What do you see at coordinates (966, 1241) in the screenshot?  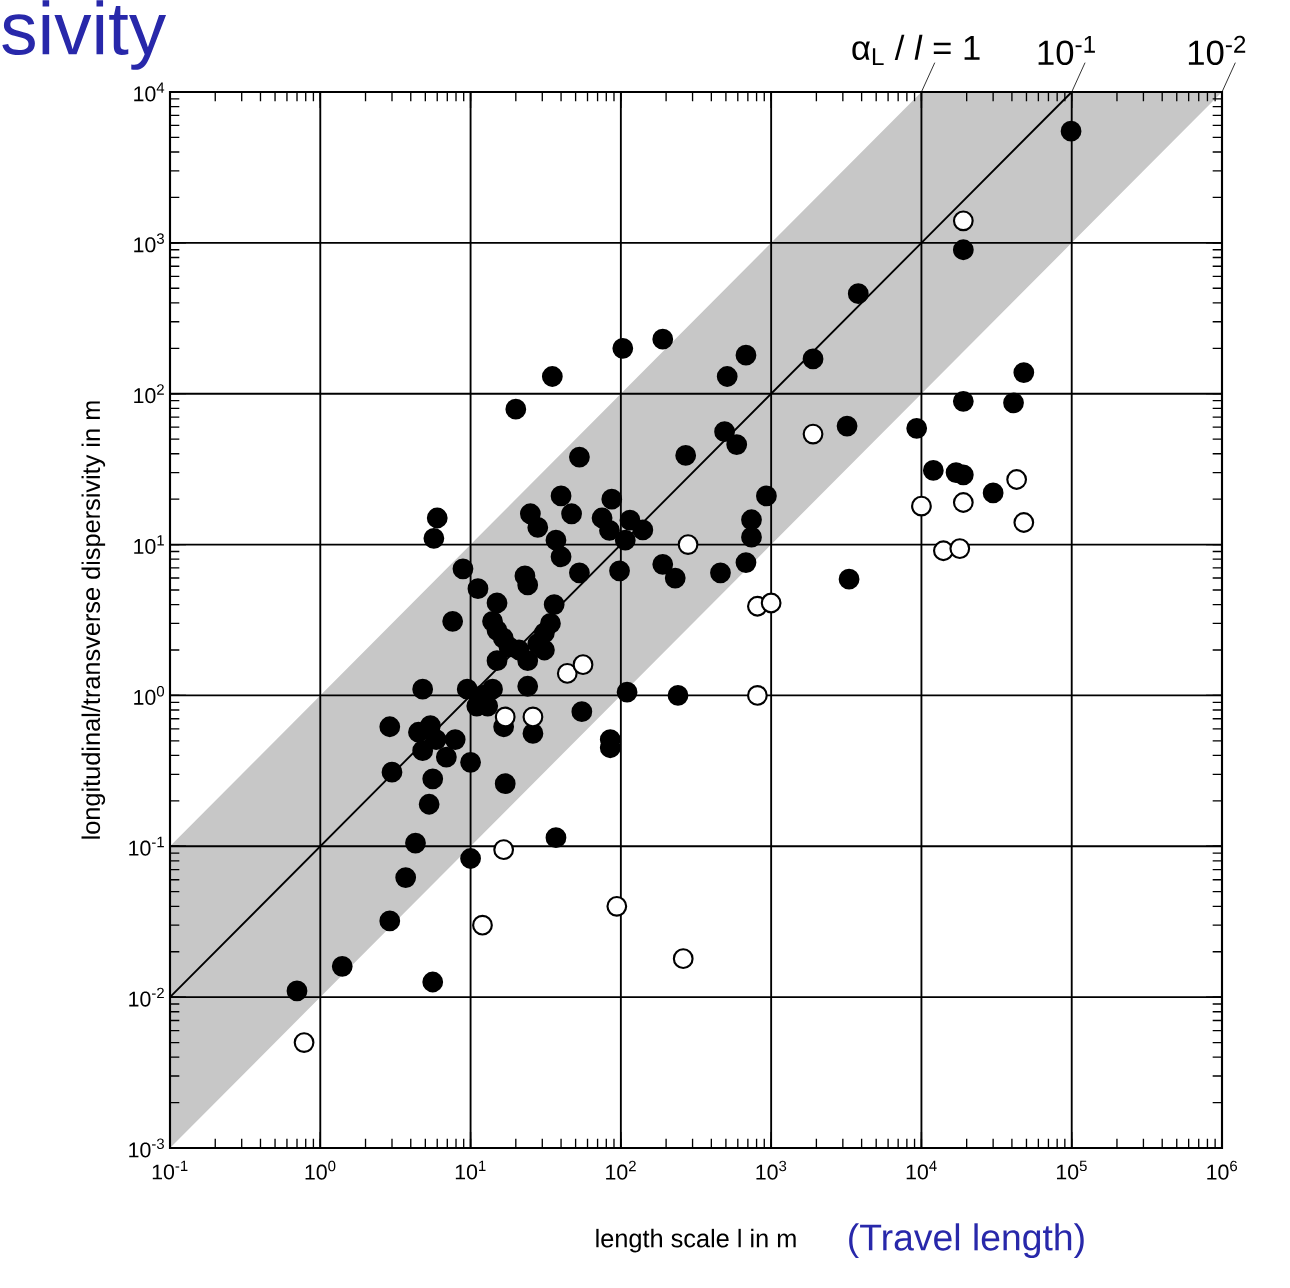 I see `text: (Travel length)` at bounding box center [966, 1241].